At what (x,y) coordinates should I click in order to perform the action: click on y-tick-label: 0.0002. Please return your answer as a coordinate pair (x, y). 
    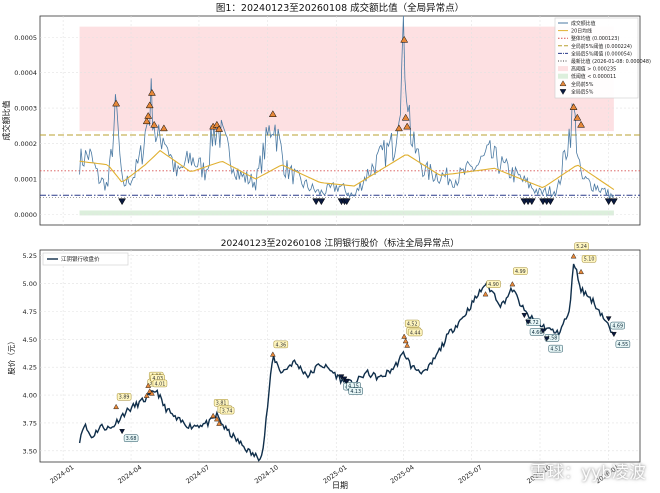
    Looking at the image, I should click on (25, 144).